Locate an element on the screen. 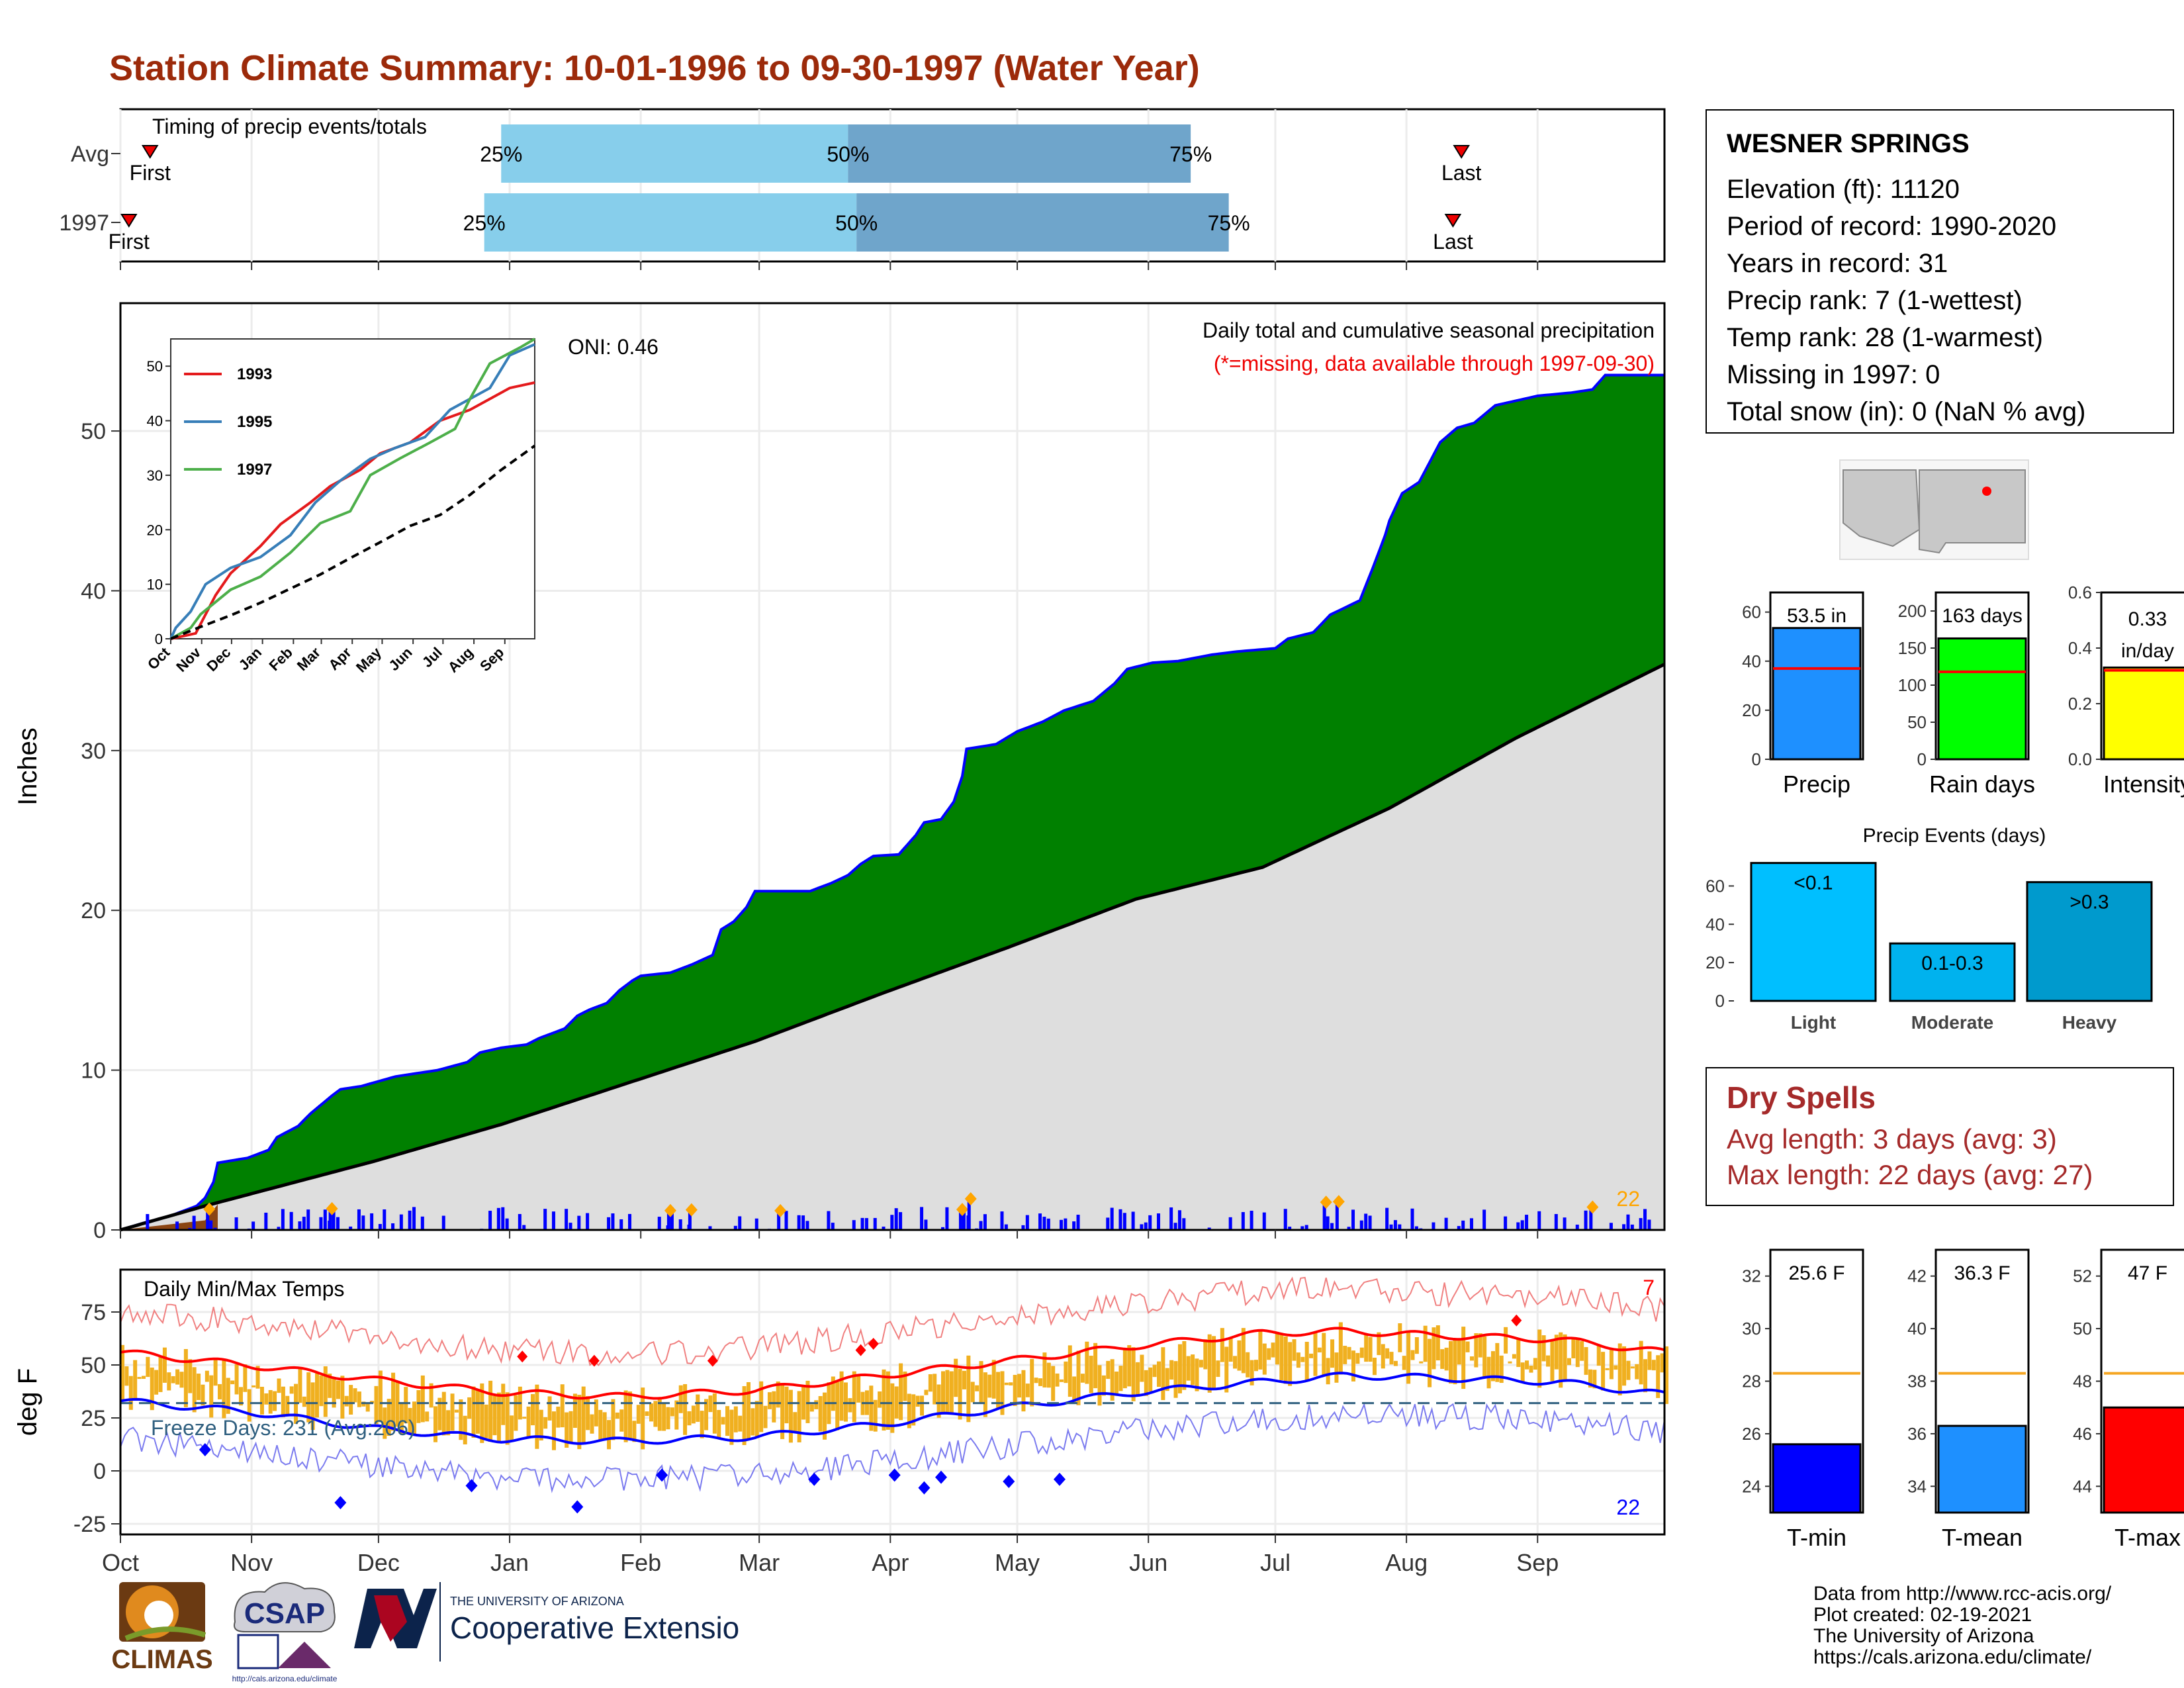 This screenshot has height=1688, width=2184. summary-category-label: Precip is located at coordinates (1817, 784).